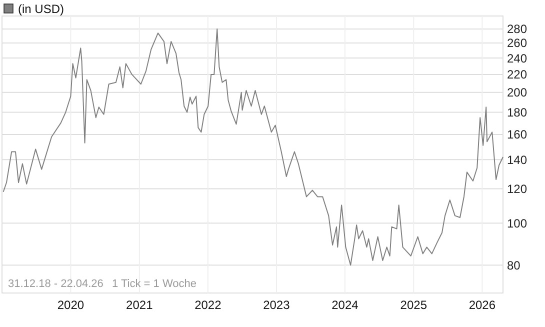 This screenshot has height=327, width=545. I want to click on y-tick-label: 140, so click(517, 159).